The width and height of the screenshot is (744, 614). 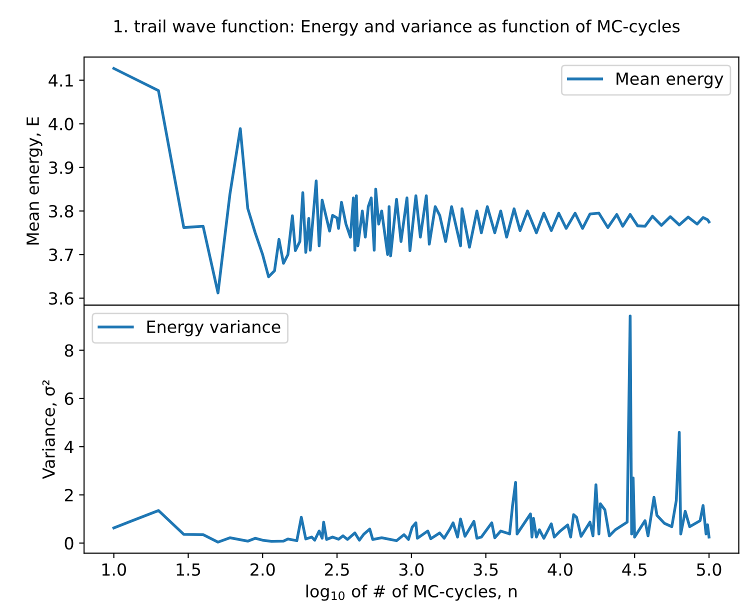 I want to click on legend-label: Energy variance, so click(x=213, y=328).